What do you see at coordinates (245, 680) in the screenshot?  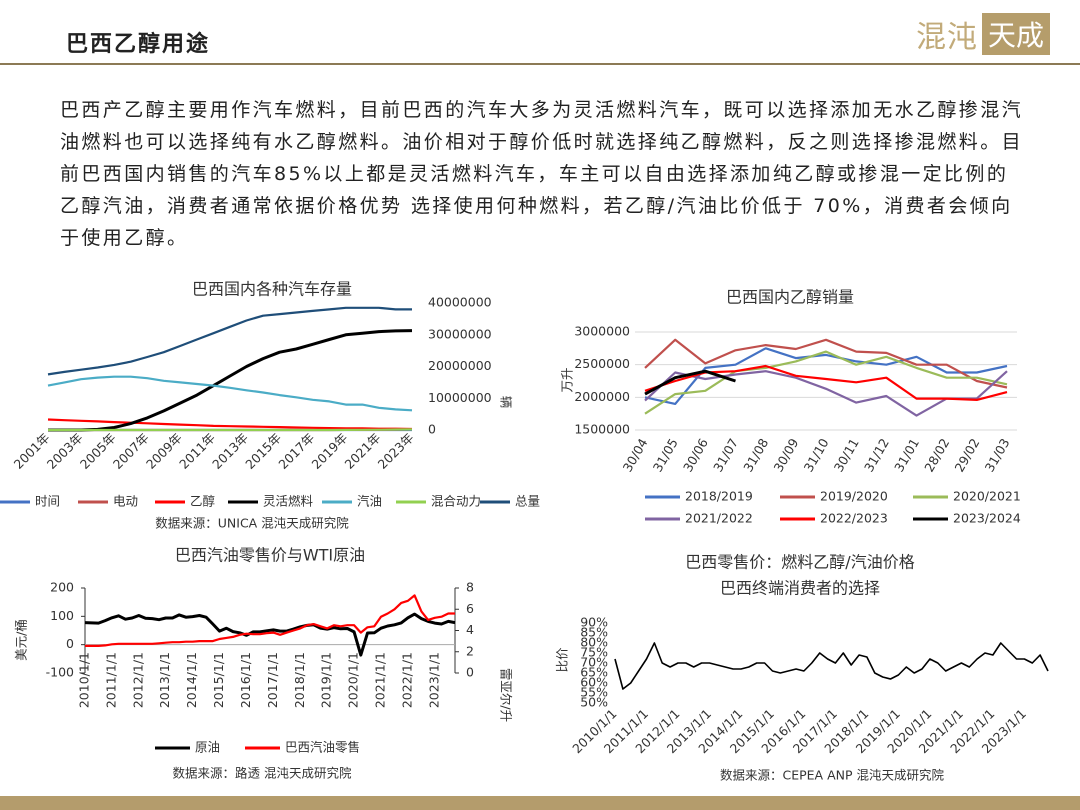 I see `x-tick-label: 2016/1/1` at bounding box center [245, 680].